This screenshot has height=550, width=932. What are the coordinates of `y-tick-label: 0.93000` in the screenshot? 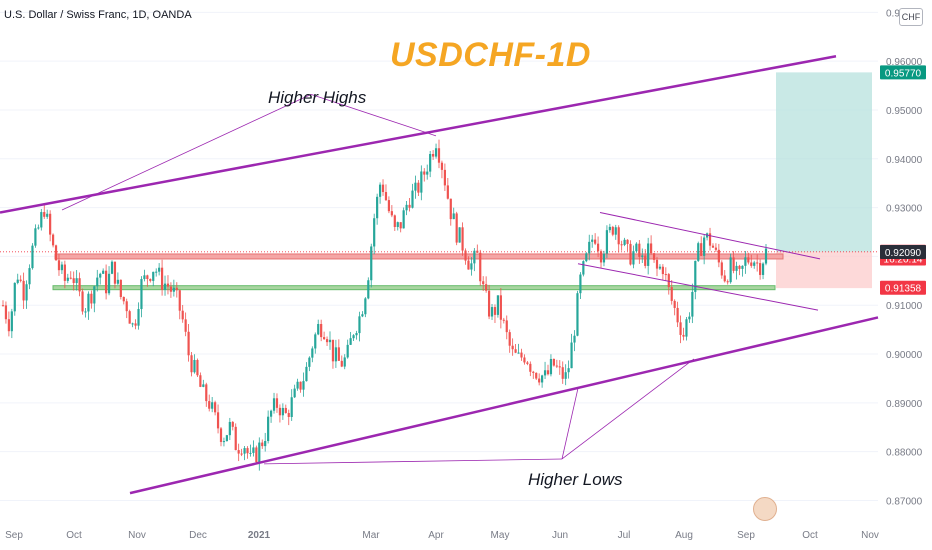 It's located at (904, 209).